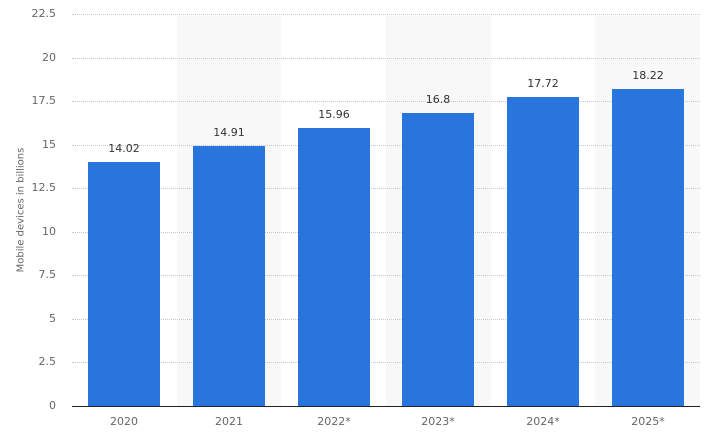  What do you see at coordinates (52, 405) in the screenshot?
I see `y-tick-label: 0` at bounding box center [52, 405].